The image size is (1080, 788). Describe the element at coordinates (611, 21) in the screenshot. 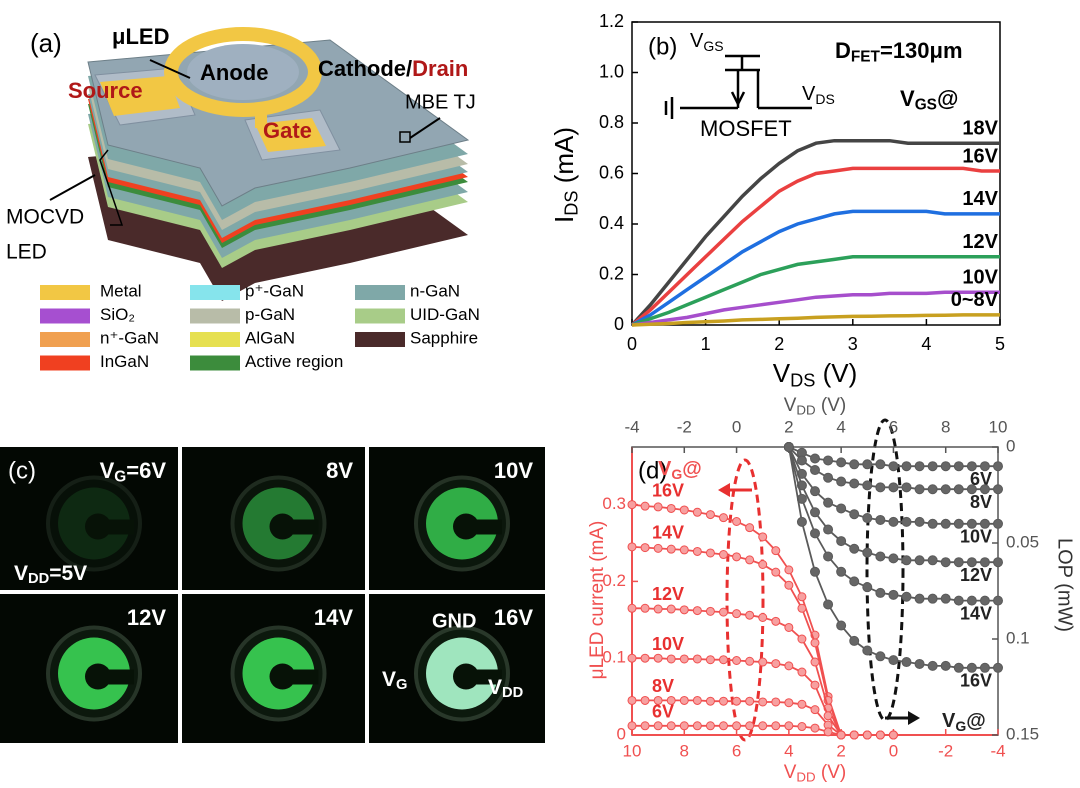

I see `y-tick-label: 1.2` at that location.